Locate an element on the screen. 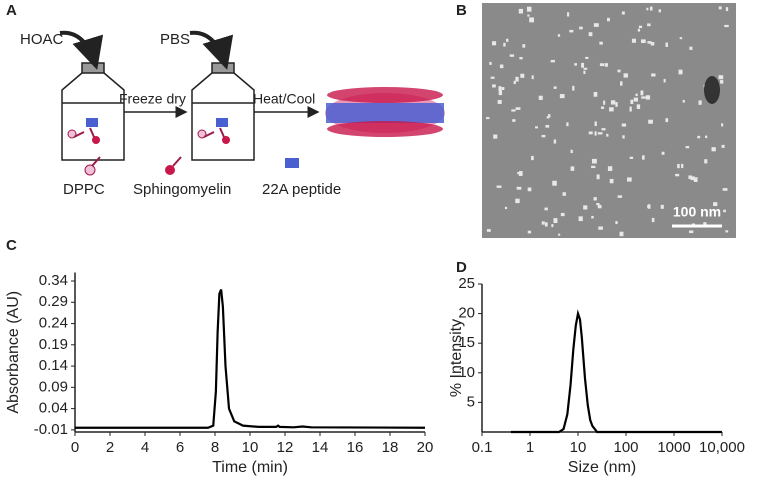  x-tick-label: 16 is located at coordinates (355, 447).